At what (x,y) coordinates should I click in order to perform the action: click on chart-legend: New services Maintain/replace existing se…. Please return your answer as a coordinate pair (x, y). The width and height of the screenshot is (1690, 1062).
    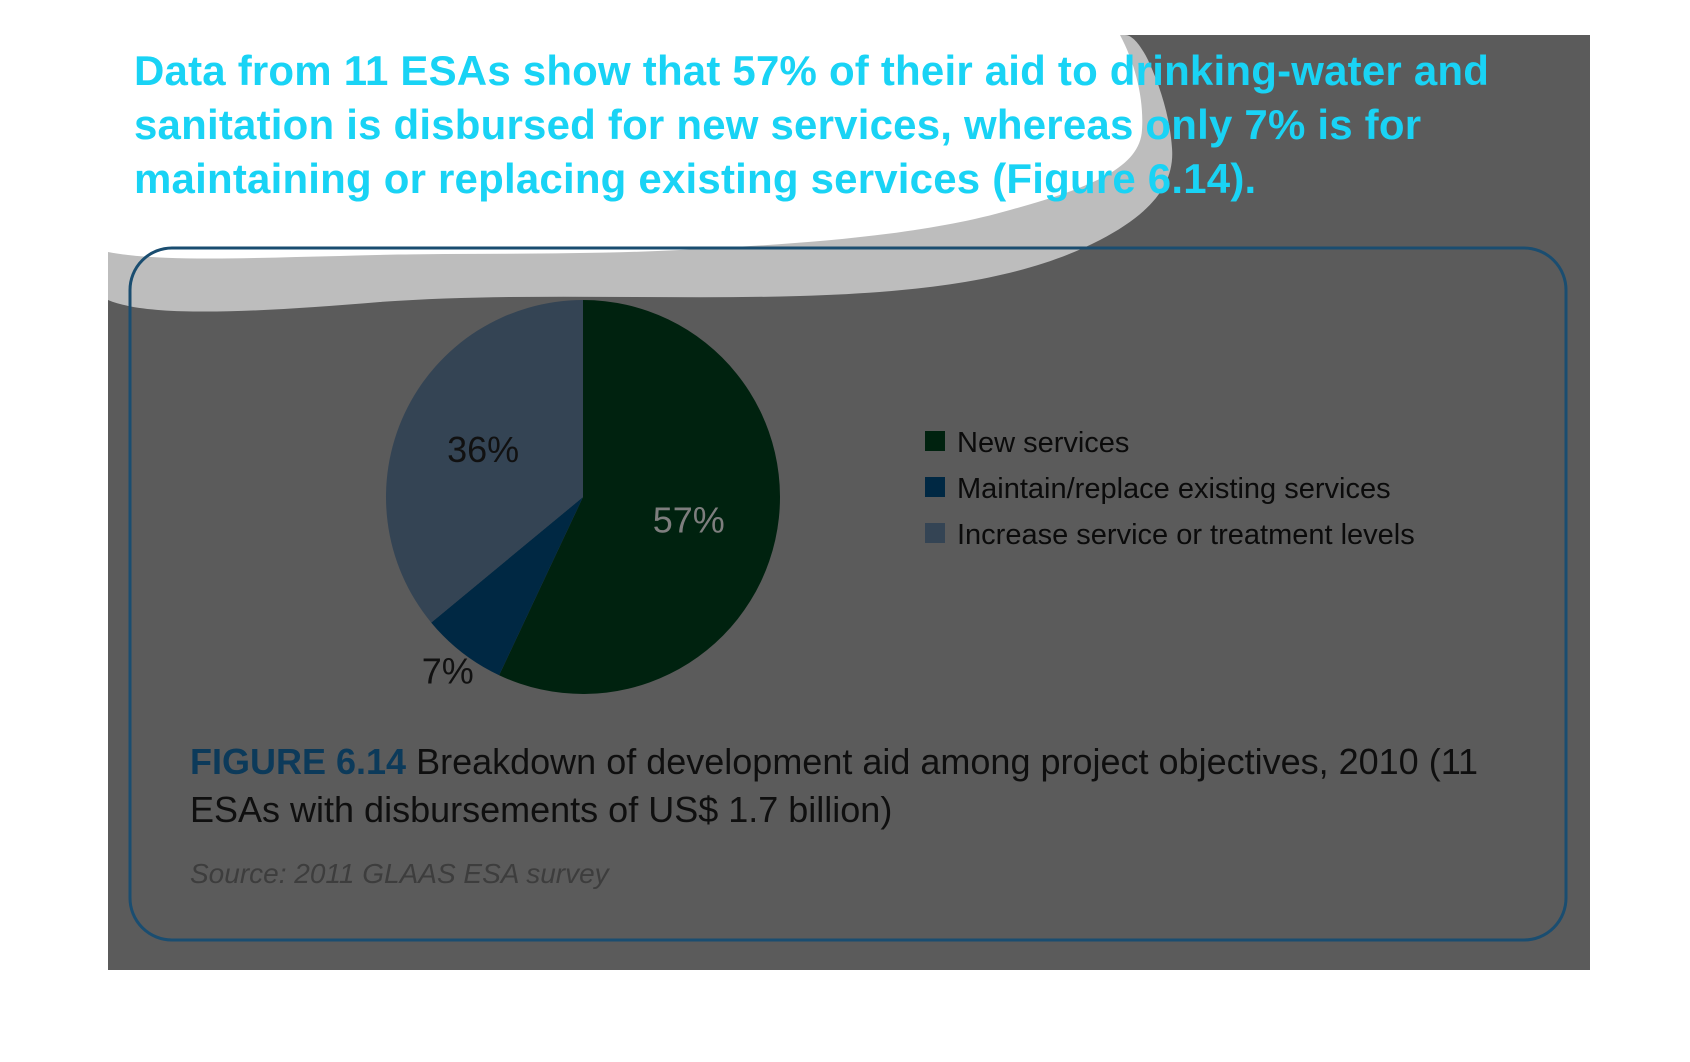
    Looking at the image, I should click on (1170, 489).